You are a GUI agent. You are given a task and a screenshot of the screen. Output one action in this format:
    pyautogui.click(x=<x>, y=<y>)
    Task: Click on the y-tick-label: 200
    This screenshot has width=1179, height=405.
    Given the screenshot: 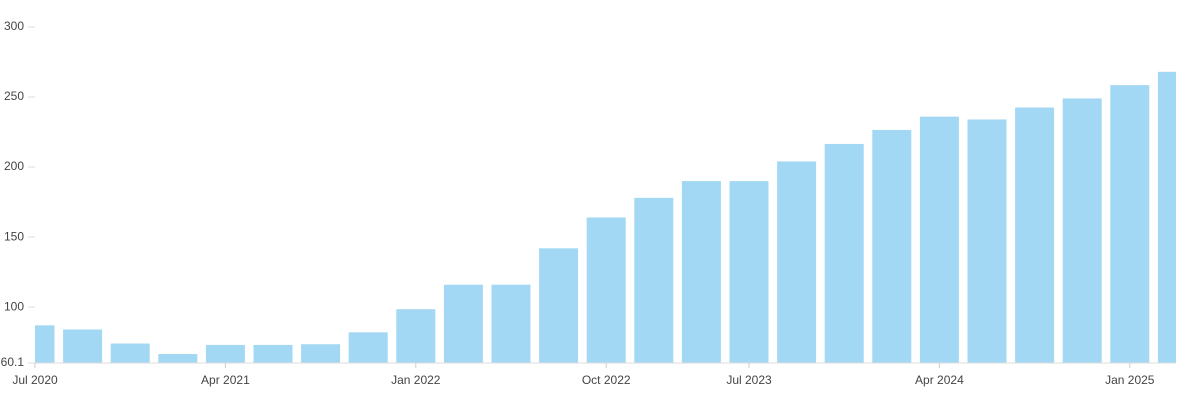 What is the action you would take?
    pyautogui.click(x=14, y=166)
    